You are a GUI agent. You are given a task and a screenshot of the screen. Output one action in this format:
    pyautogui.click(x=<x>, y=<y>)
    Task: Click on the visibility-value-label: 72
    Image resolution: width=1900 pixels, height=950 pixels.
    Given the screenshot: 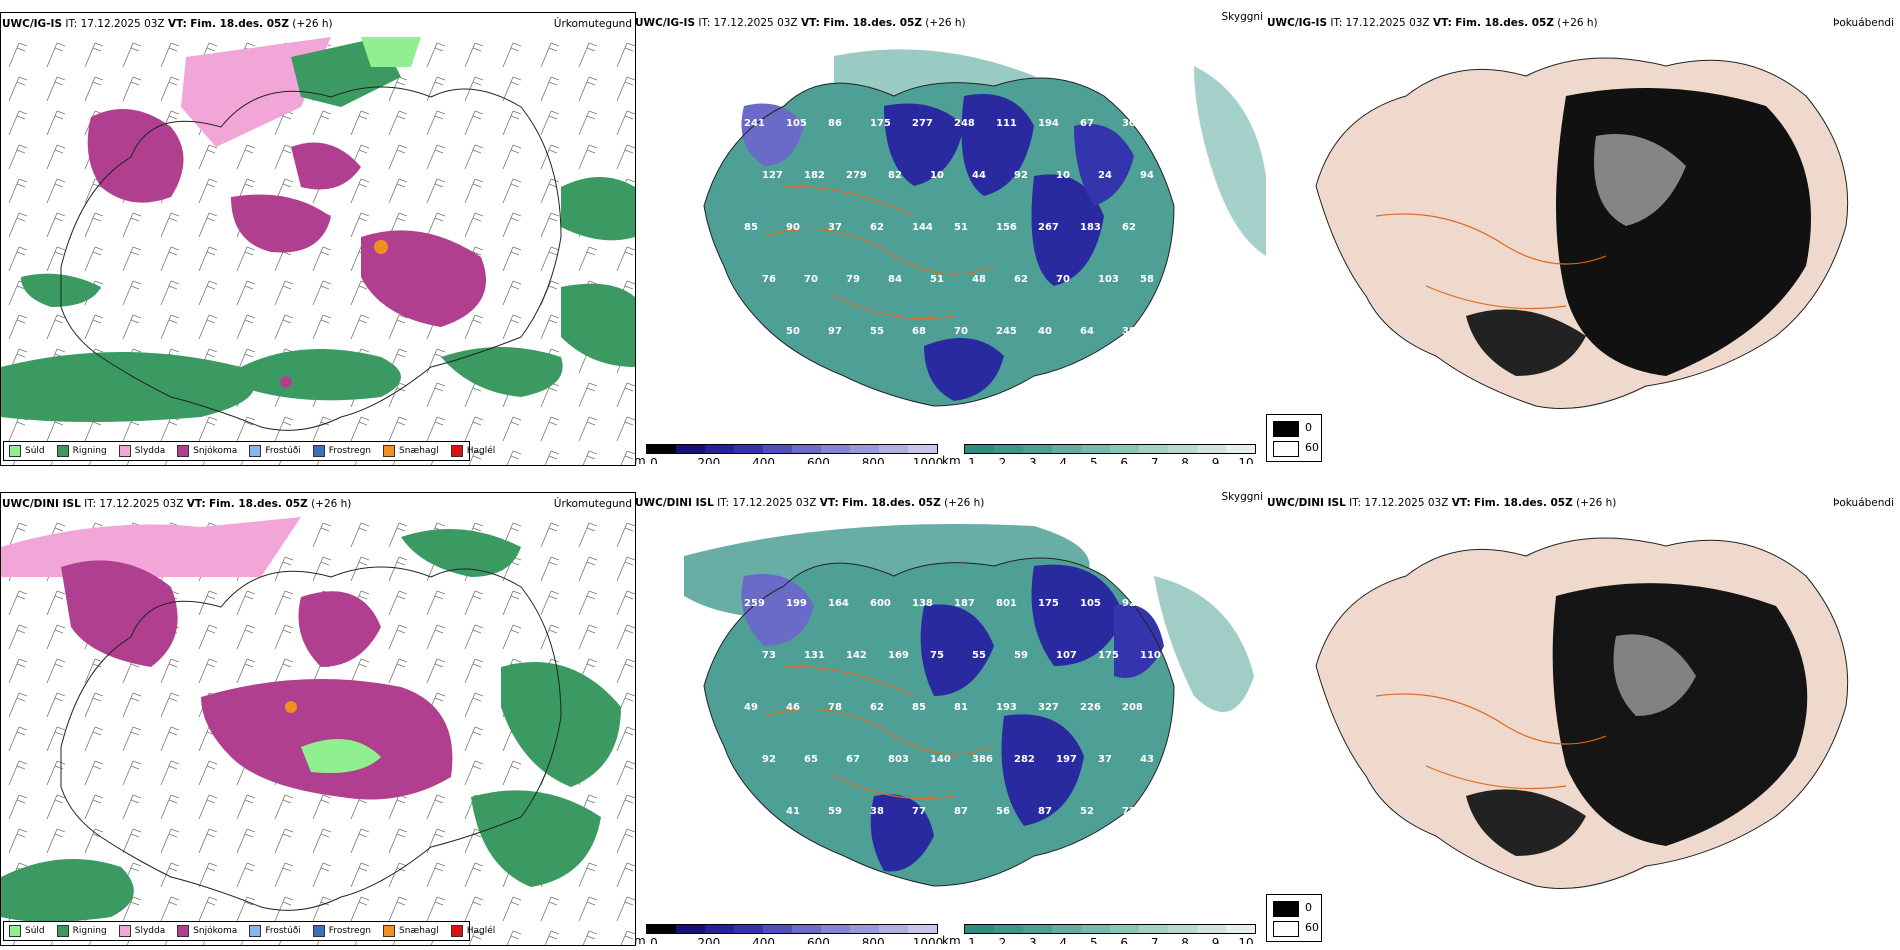 What is the action you would take?
    pyautogui.click(x=1129, y=811)
    